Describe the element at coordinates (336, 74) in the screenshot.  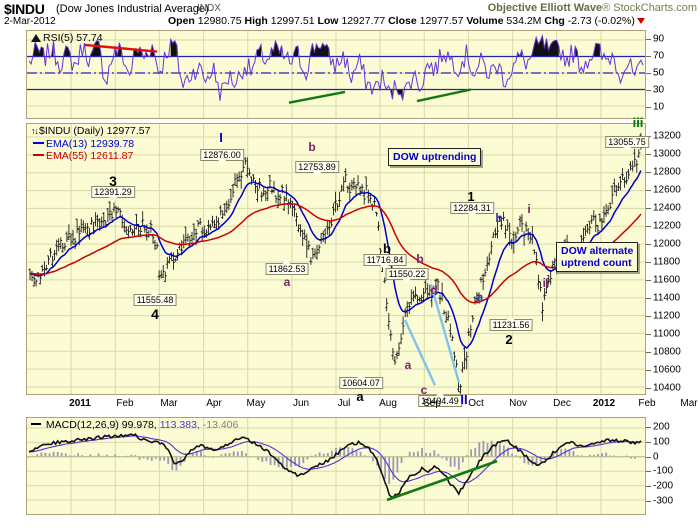
I see `rsi-plot` at that location.